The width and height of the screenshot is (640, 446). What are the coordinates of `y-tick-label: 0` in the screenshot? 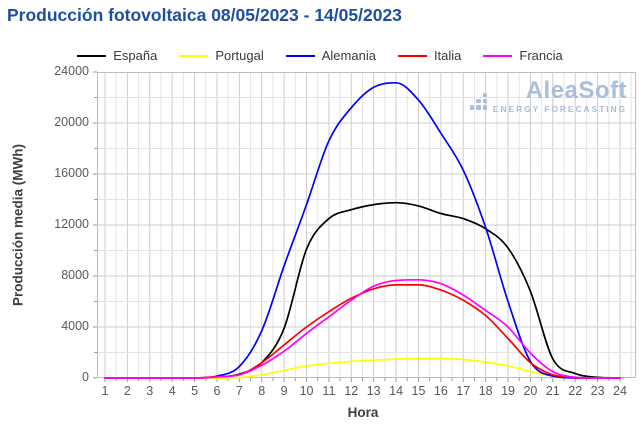 It's located at (85, 377).